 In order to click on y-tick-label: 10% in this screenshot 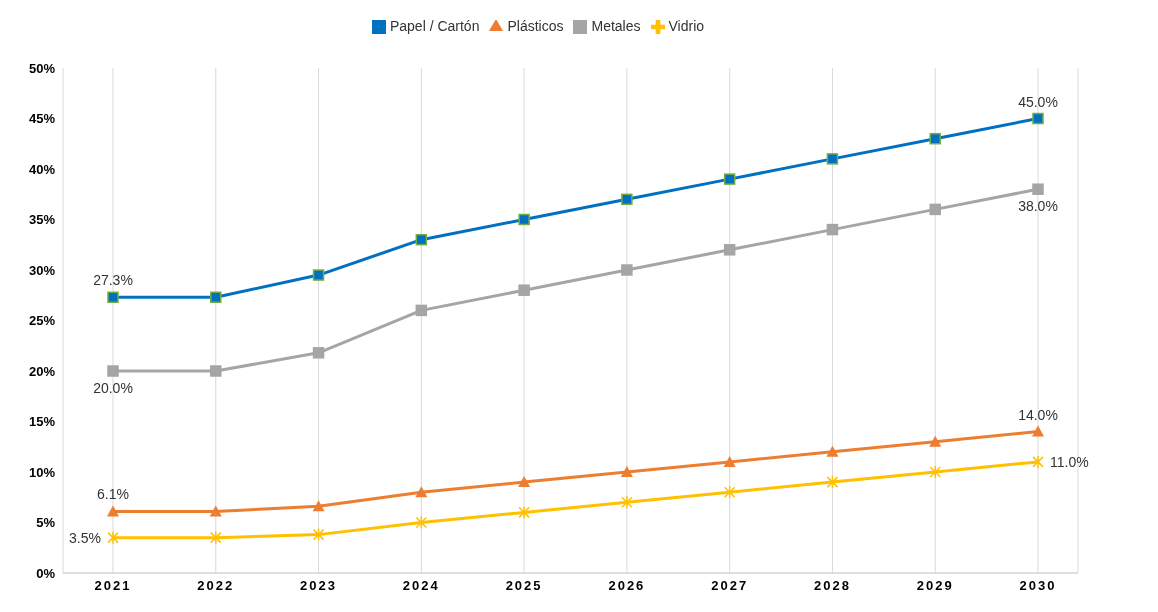, I will do `click(42, 472)`.